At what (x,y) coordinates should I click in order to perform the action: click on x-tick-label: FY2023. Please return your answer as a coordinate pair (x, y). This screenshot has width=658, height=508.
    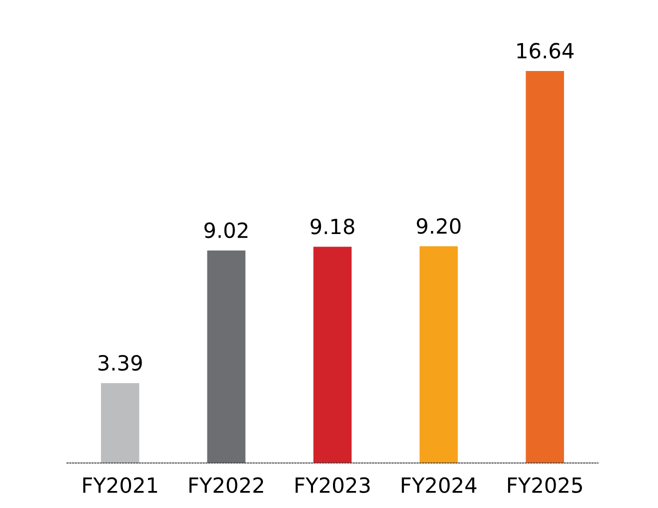
    Looking at the image, I should click on (333, 485).